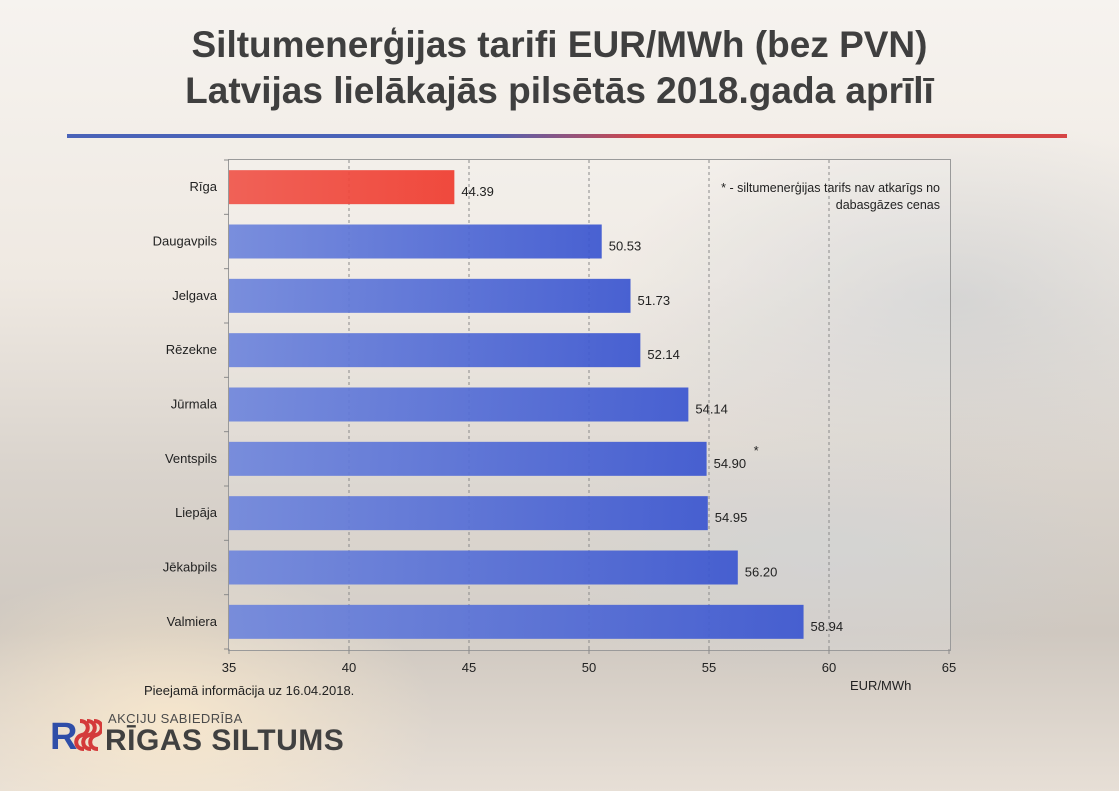  I want to click on data-label: 56.20, so click(761, 572).